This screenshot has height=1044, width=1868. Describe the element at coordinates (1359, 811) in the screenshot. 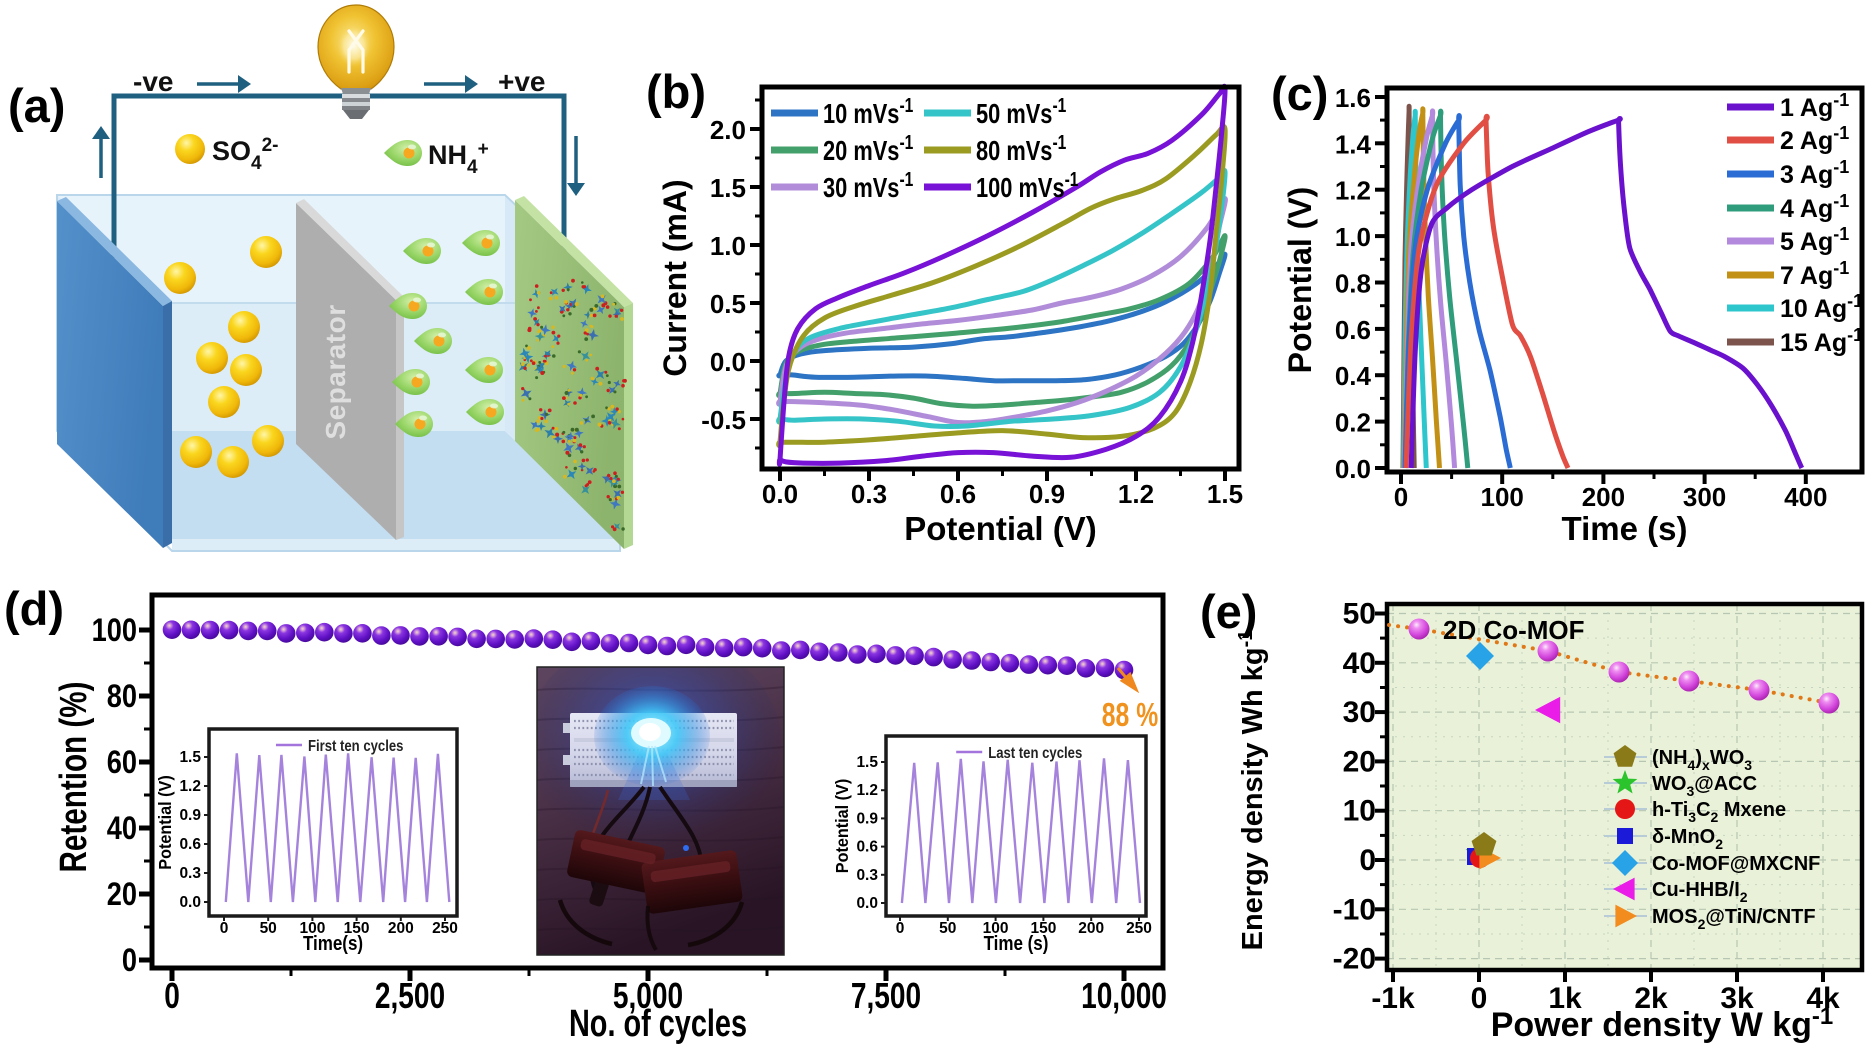

I see `svg-text: 10` at that location.